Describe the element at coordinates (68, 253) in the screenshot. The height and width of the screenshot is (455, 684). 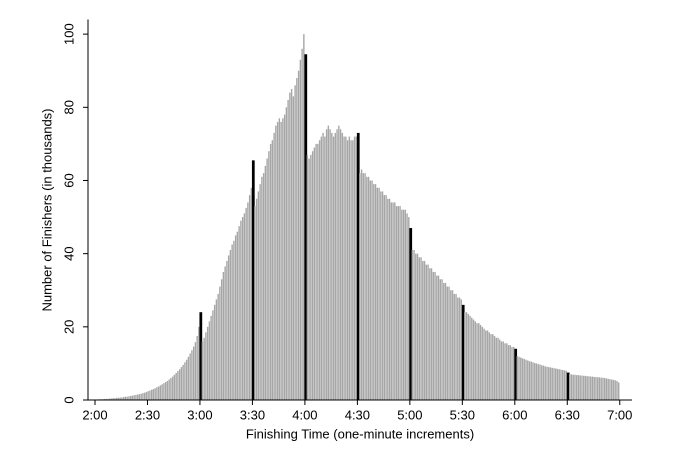
I see `y-tick-label: 40` at that location.